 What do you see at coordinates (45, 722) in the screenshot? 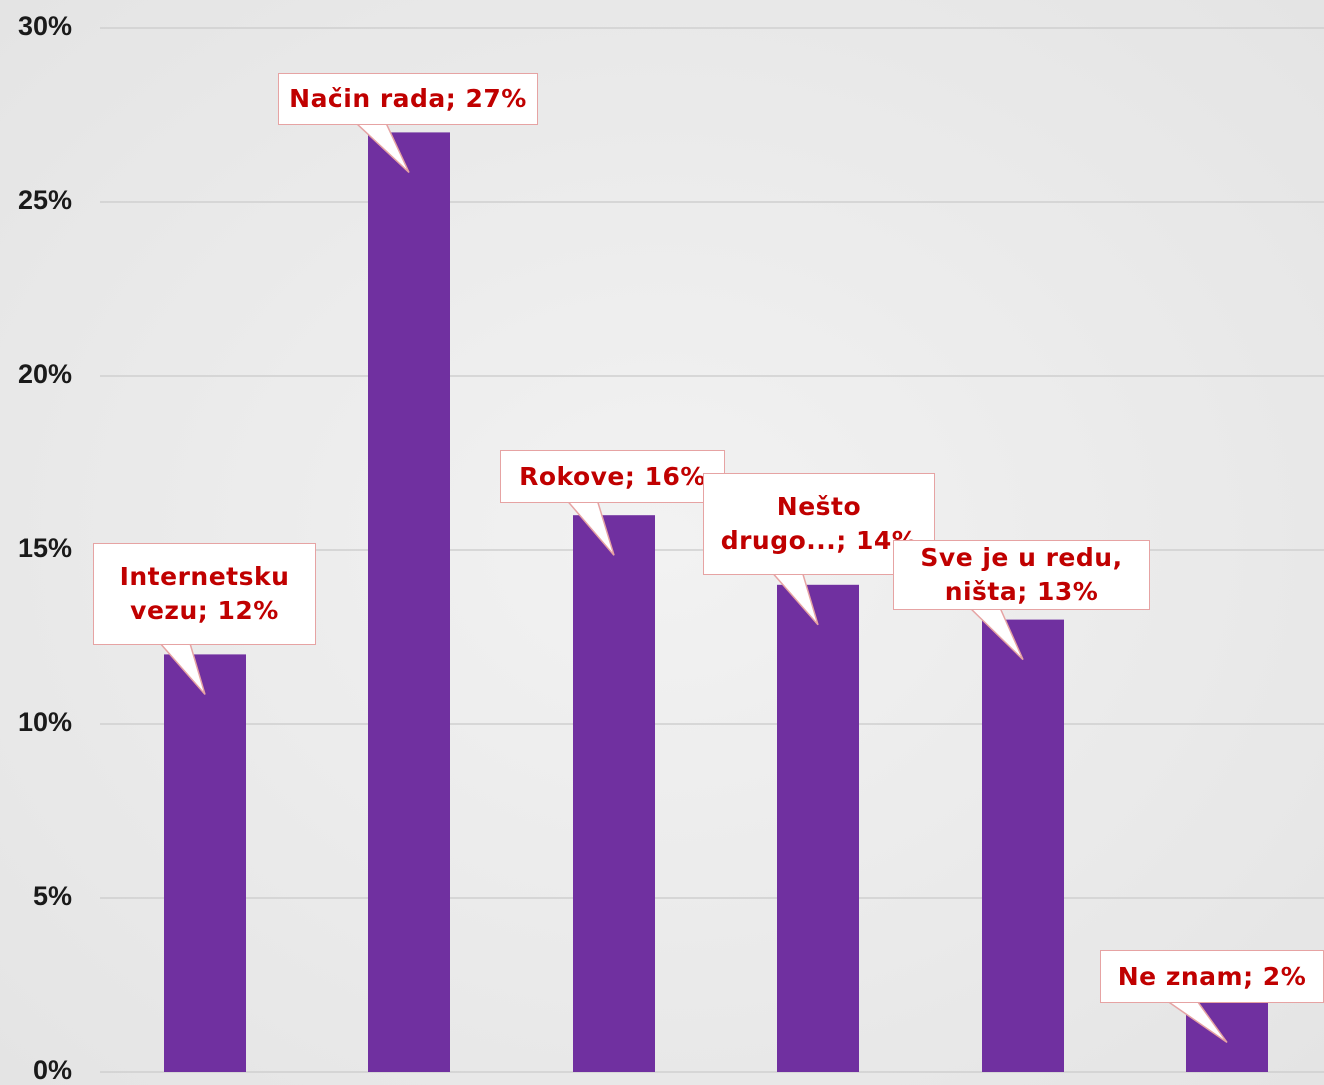
I see `y-tick-label: 10%` at bounding box center [45, 722].